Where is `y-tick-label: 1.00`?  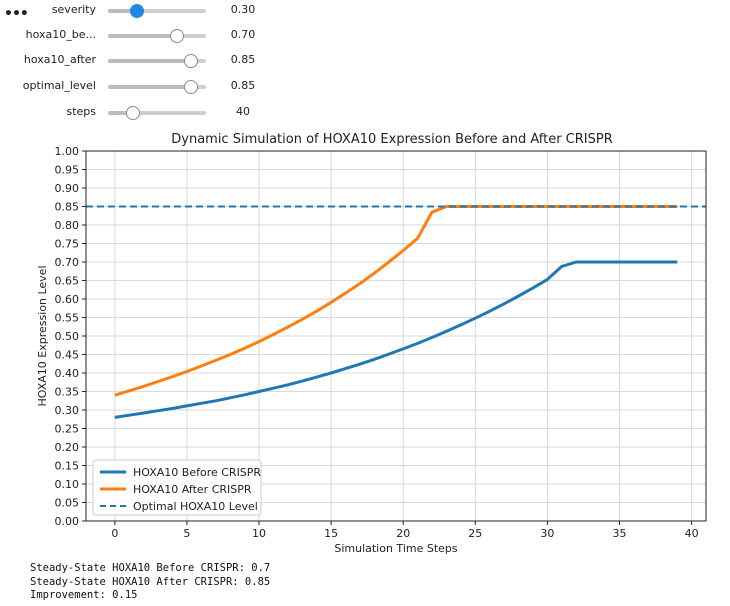 y-tick-label: 1.00 is located at coordinates (67, 151).